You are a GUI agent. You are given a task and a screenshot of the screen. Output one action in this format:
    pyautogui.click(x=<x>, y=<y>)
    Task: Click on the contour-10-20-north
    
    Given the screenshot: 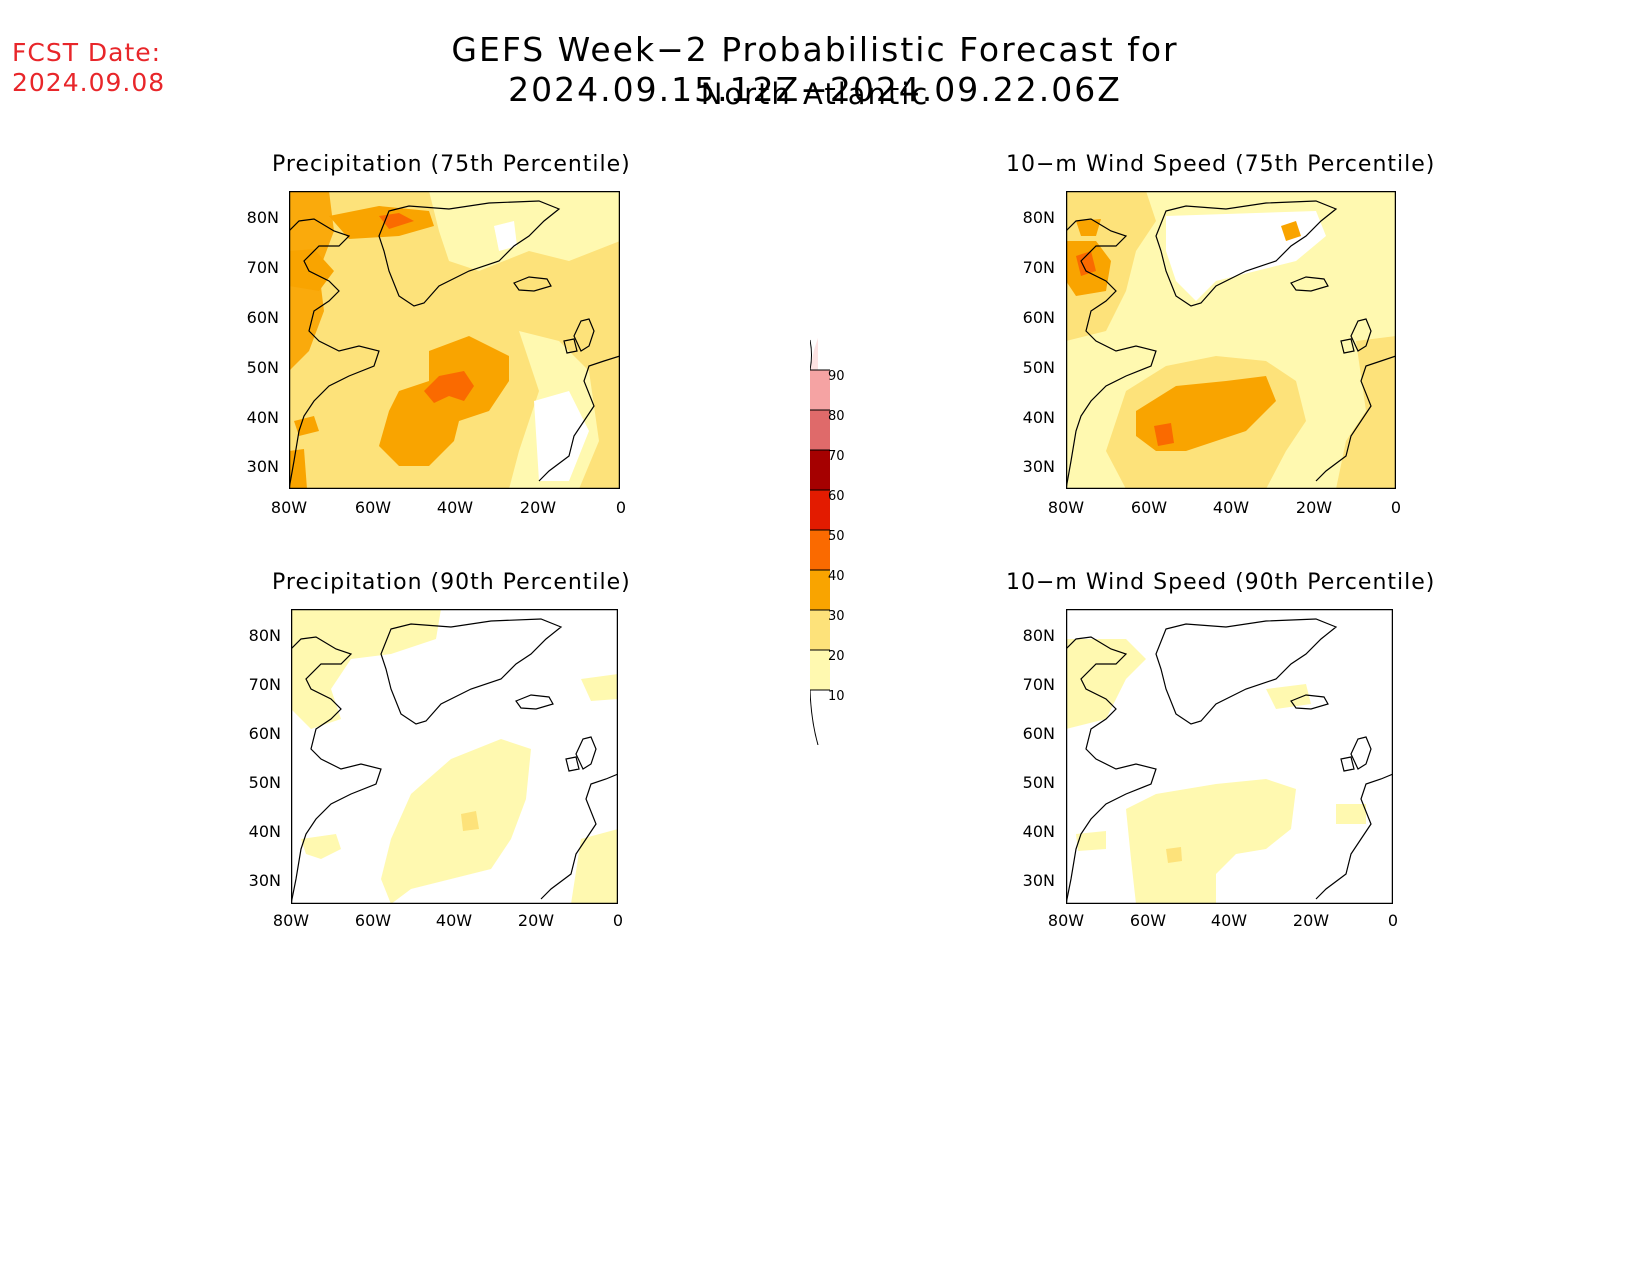 What is the action you would take?
    pyautogui.click(x=524, y=231)
    